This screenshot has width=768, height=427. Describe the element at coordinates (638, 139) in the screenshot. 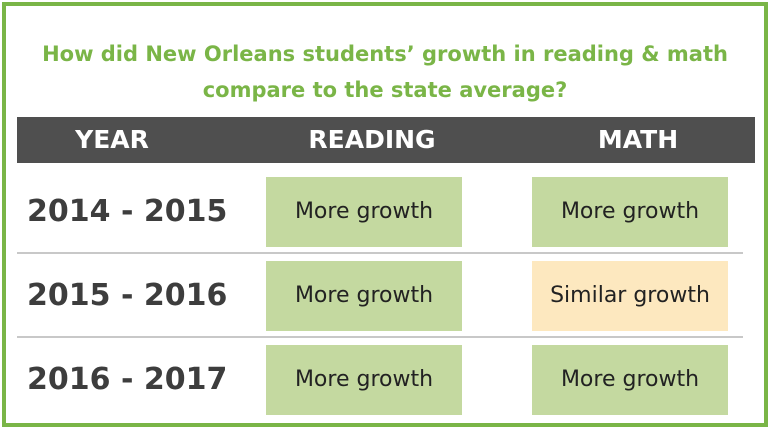

I see `header-math: MATH` at that location.